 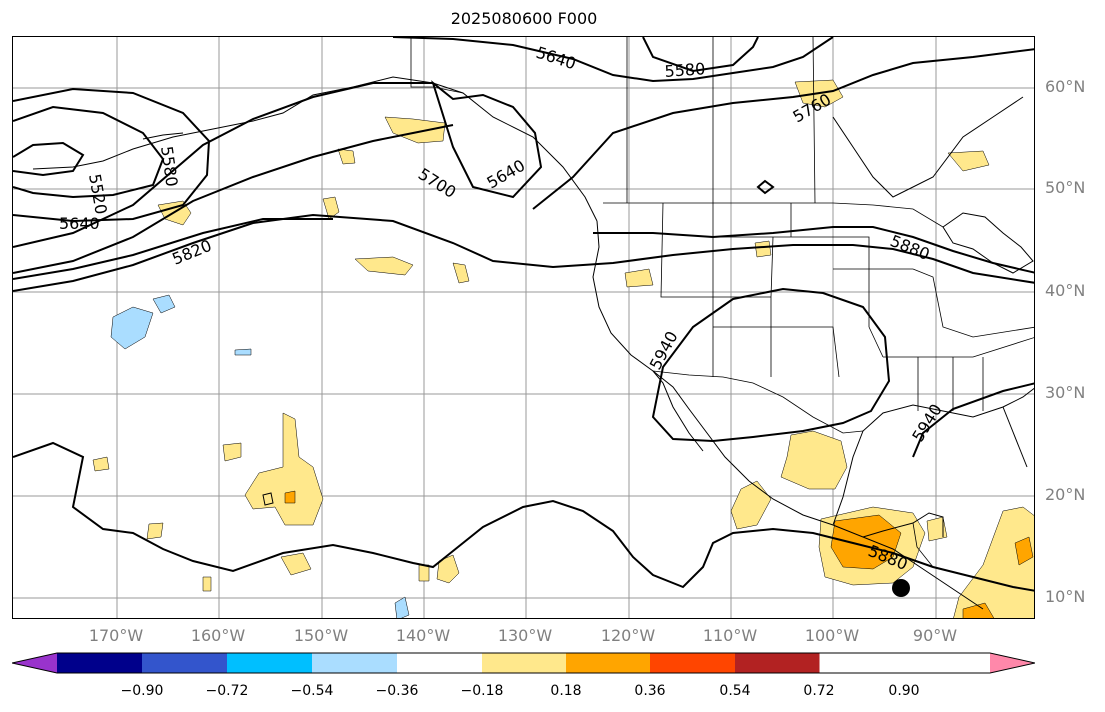 What do you see at coordinates (312, 691) in the screenshot?
I see `colorbar-tick-label: −0.54` at bounding box center [312, 691].